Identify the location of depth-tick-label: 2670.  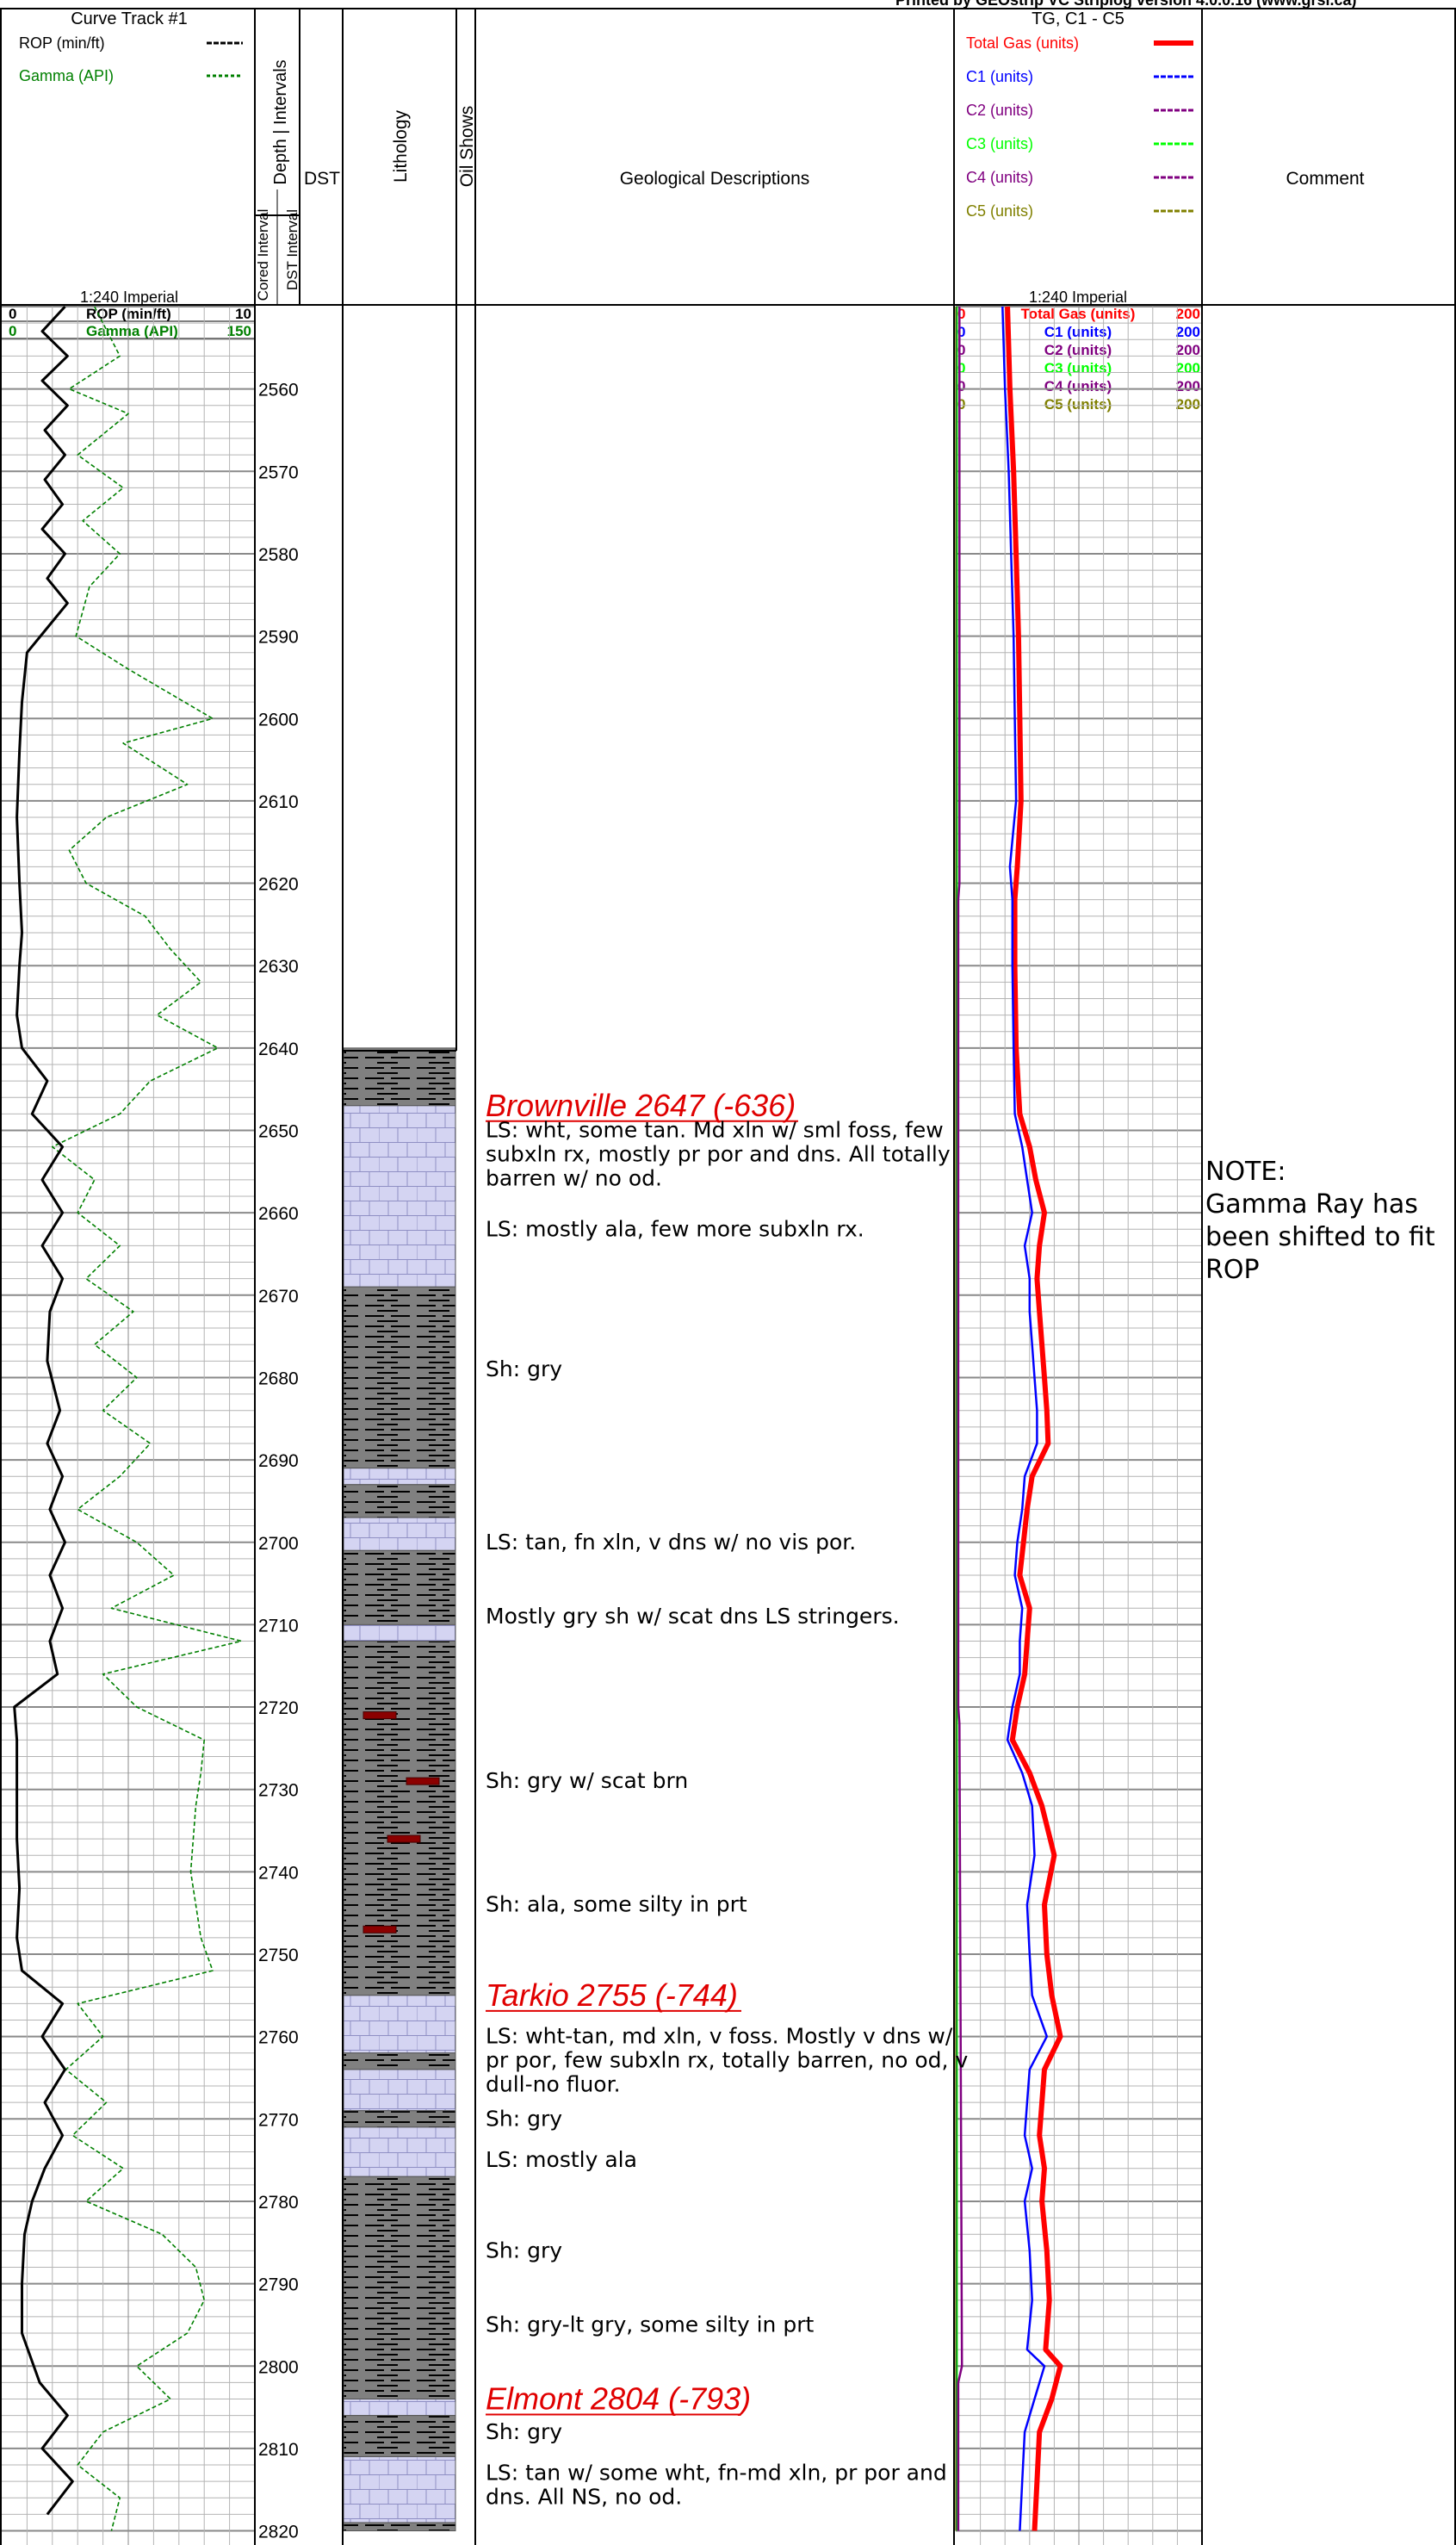
(279, 1297).